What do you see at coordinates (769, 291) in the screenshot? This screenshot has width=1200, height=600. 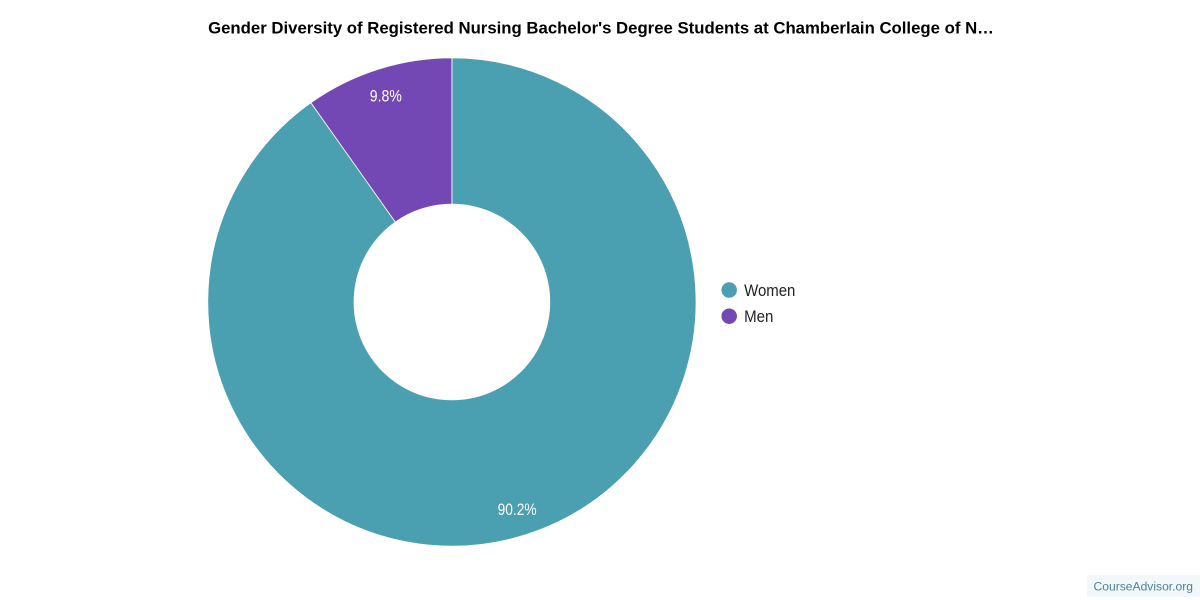 I see `svg-text: Women` at bounding box center [769, 291].